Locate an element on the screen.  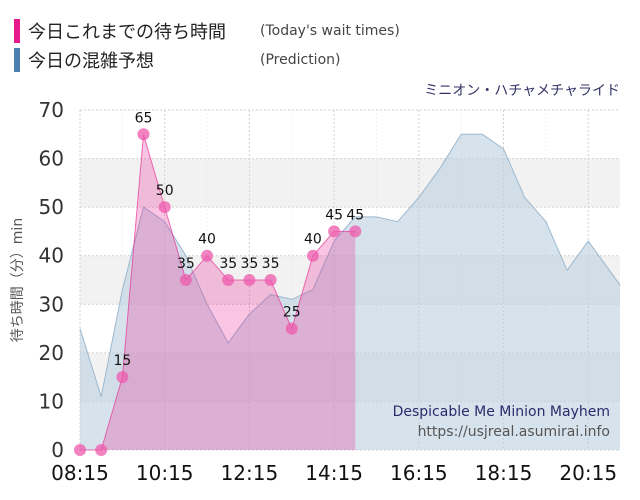
legend-today: 今日これまでの待ち時間 (Today's wait times) is located at coordinates (207, 31).